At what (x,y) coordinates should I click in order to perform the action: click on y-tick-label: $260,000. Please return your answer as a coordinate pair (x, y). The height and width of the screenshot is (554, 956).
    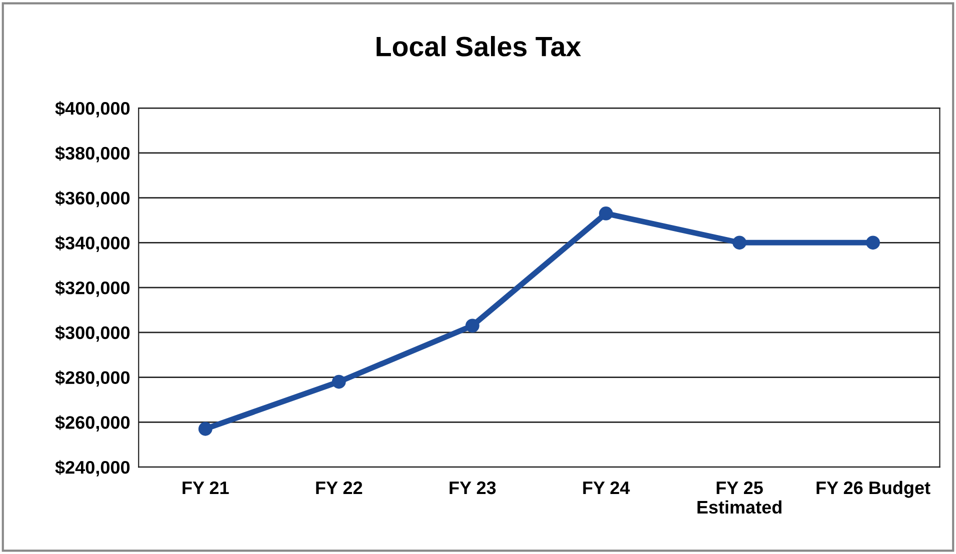
    Looking at the image, I should click on (92, 423).